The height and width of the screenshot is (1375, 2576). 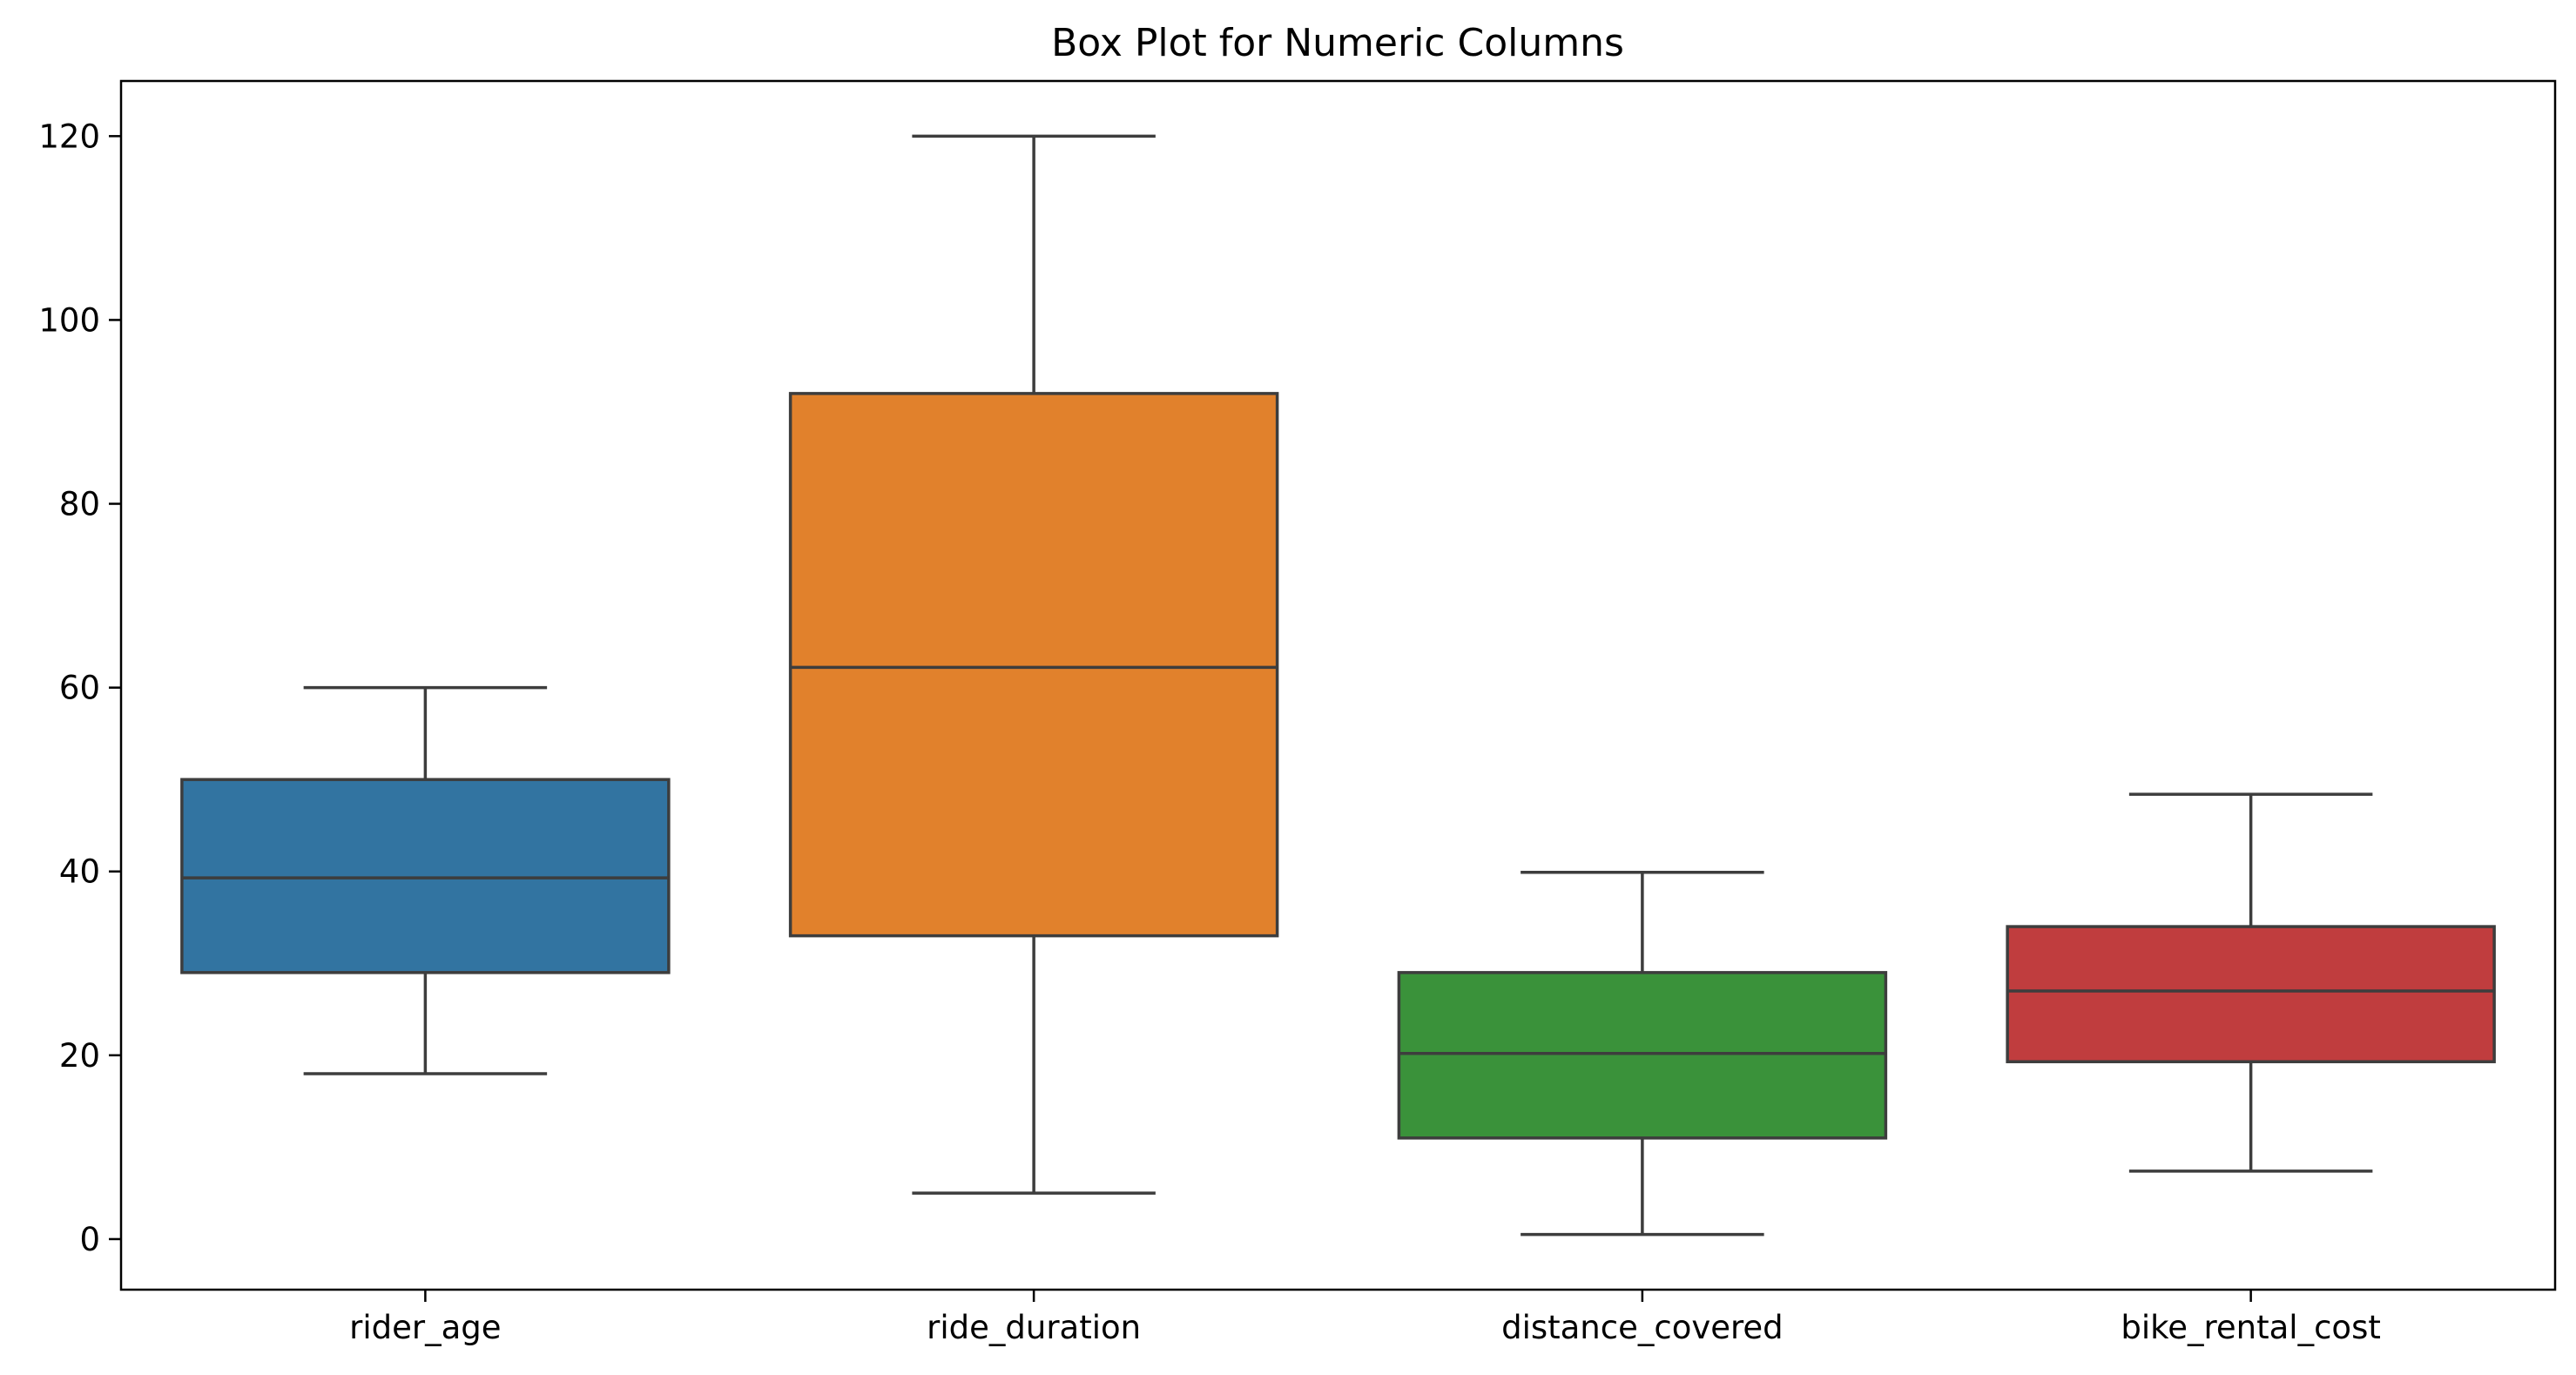 I want to click on x-tick-label: rider_age, so click(x=425, y=1327).